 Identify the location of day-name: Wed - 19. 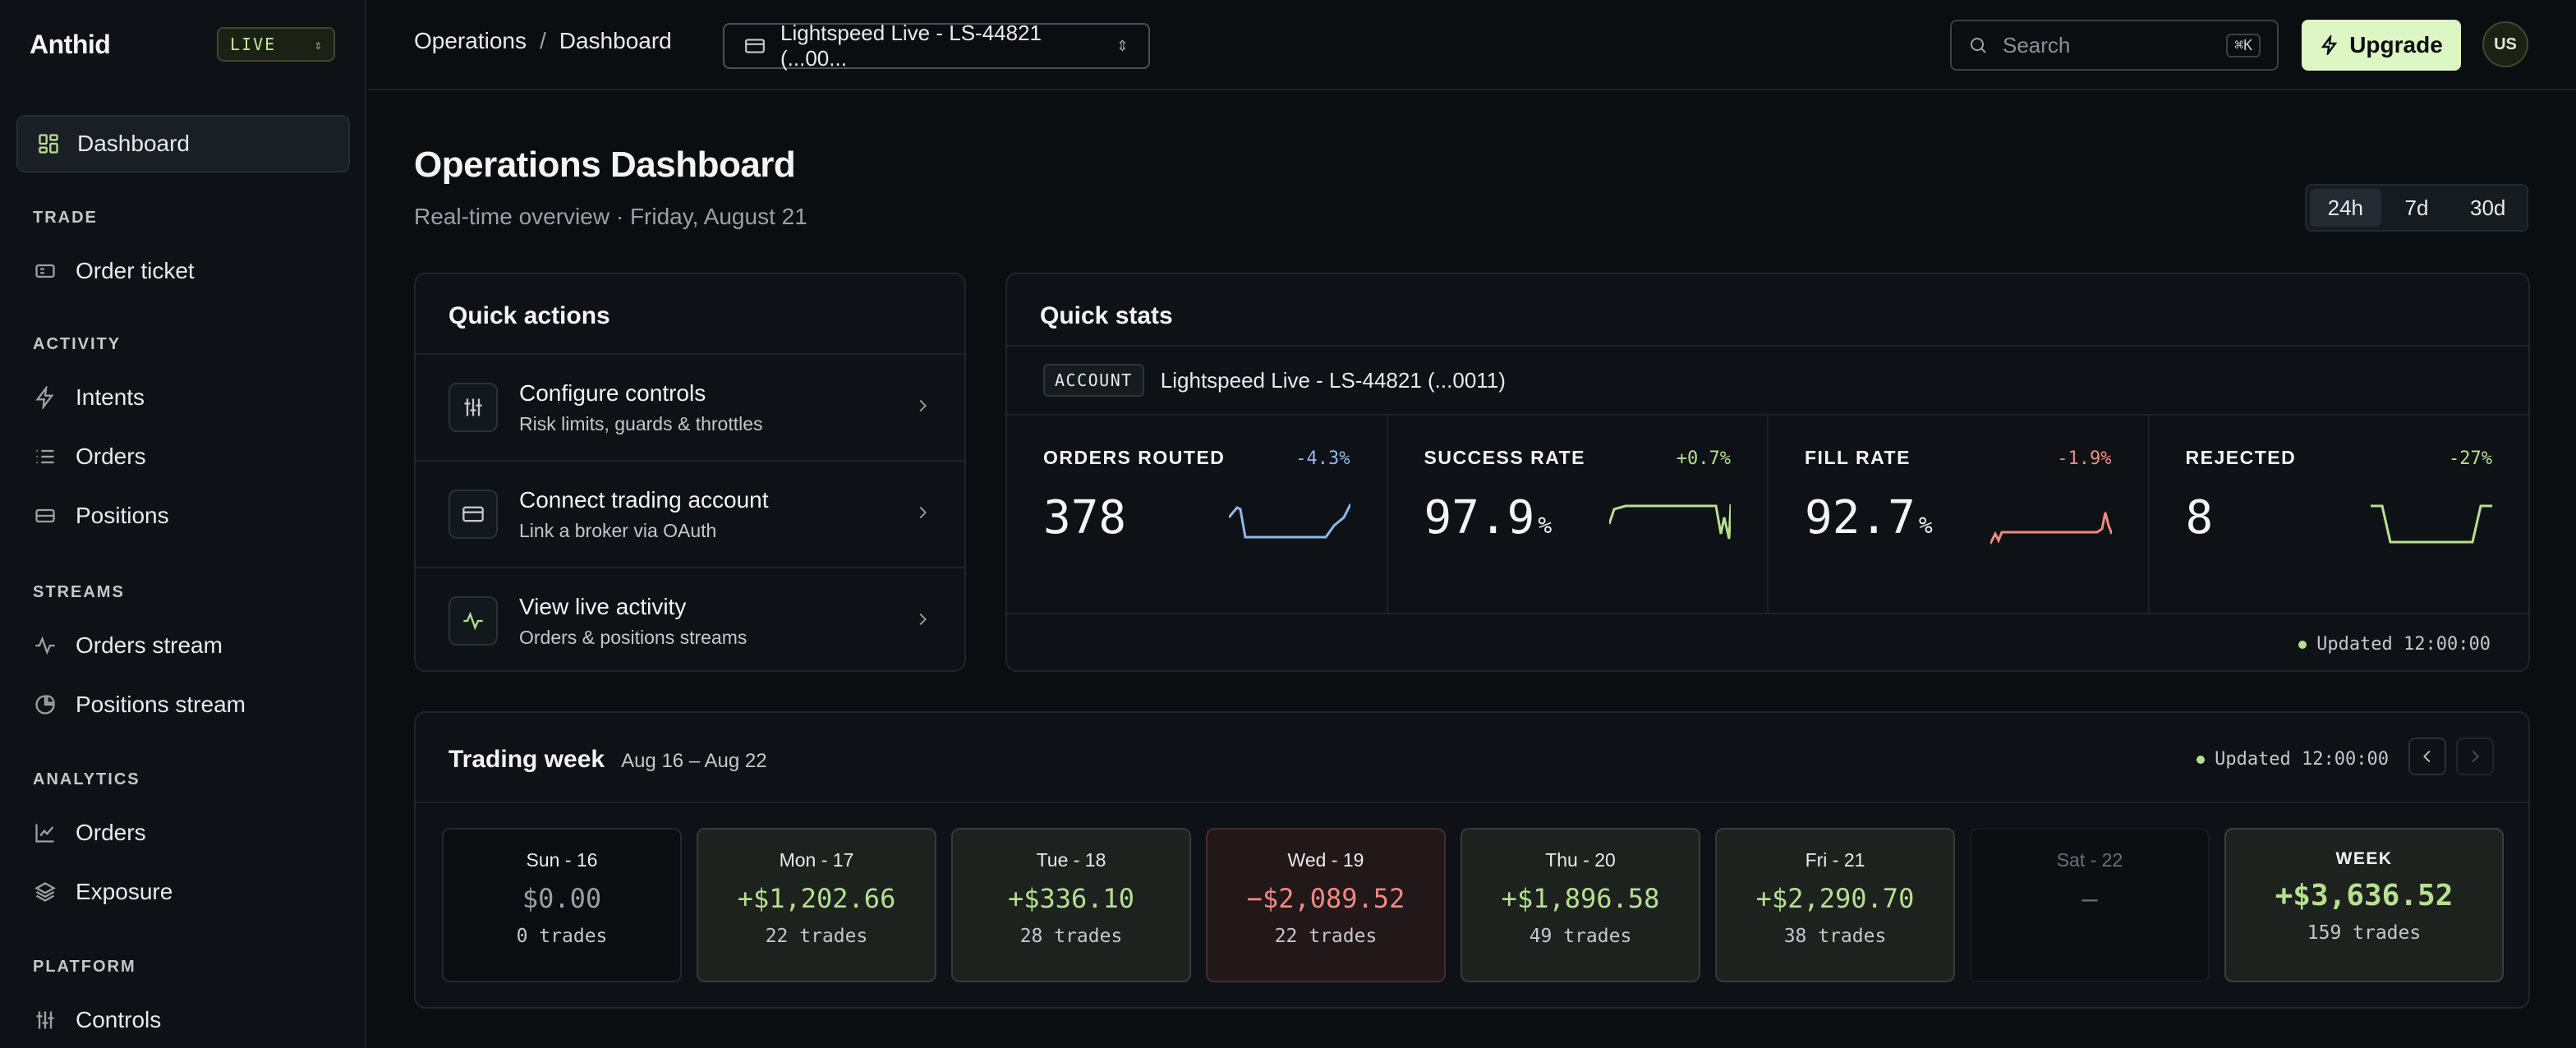
(1325, 860).